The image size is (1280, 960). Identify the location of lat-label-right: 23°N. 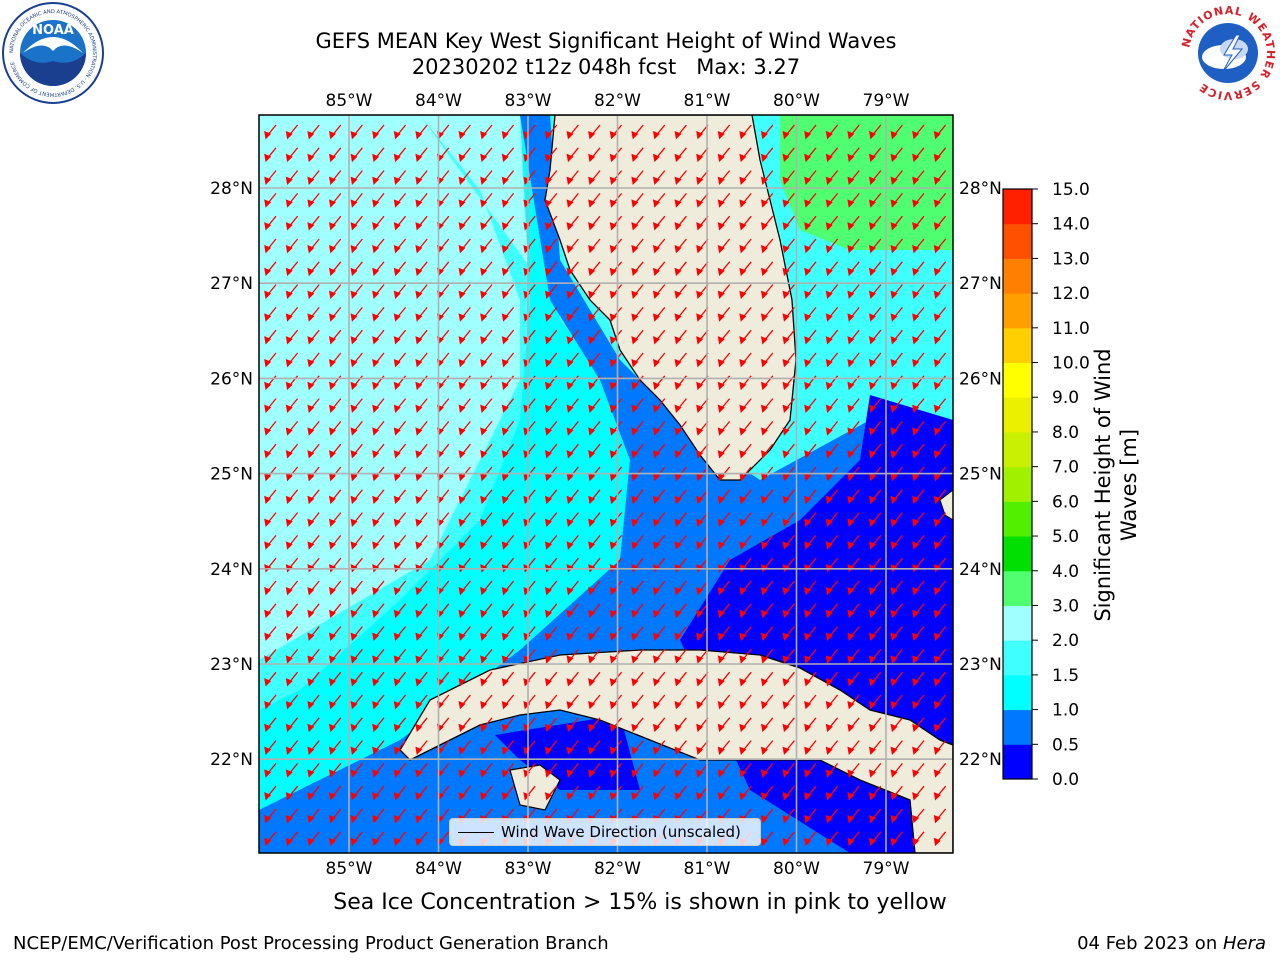
(980, 665).